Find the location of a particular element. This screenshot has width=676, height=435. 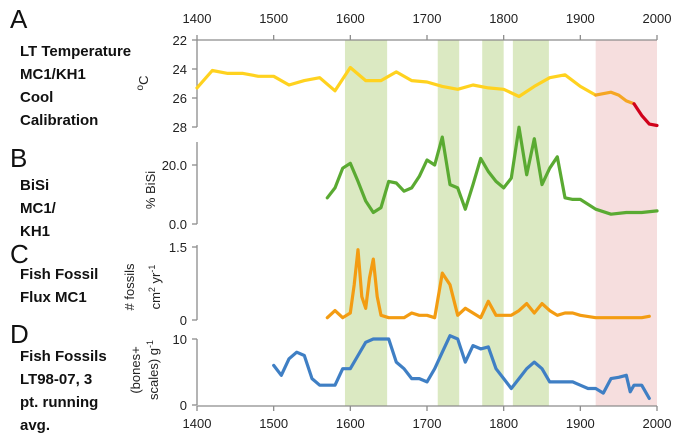

panel-a-y-axis-title: oC is located at coordinates (143, 83).